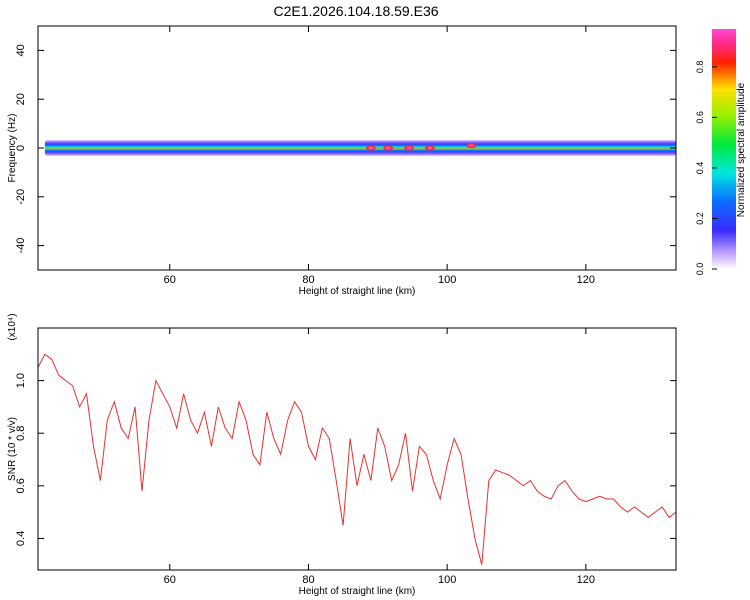 The width and height of the screenshot is (750, 600). What do you see at coordinates (21, 50) in the screenshot?
I see `y-tick-label: 40` at bounding box center [21, 50].